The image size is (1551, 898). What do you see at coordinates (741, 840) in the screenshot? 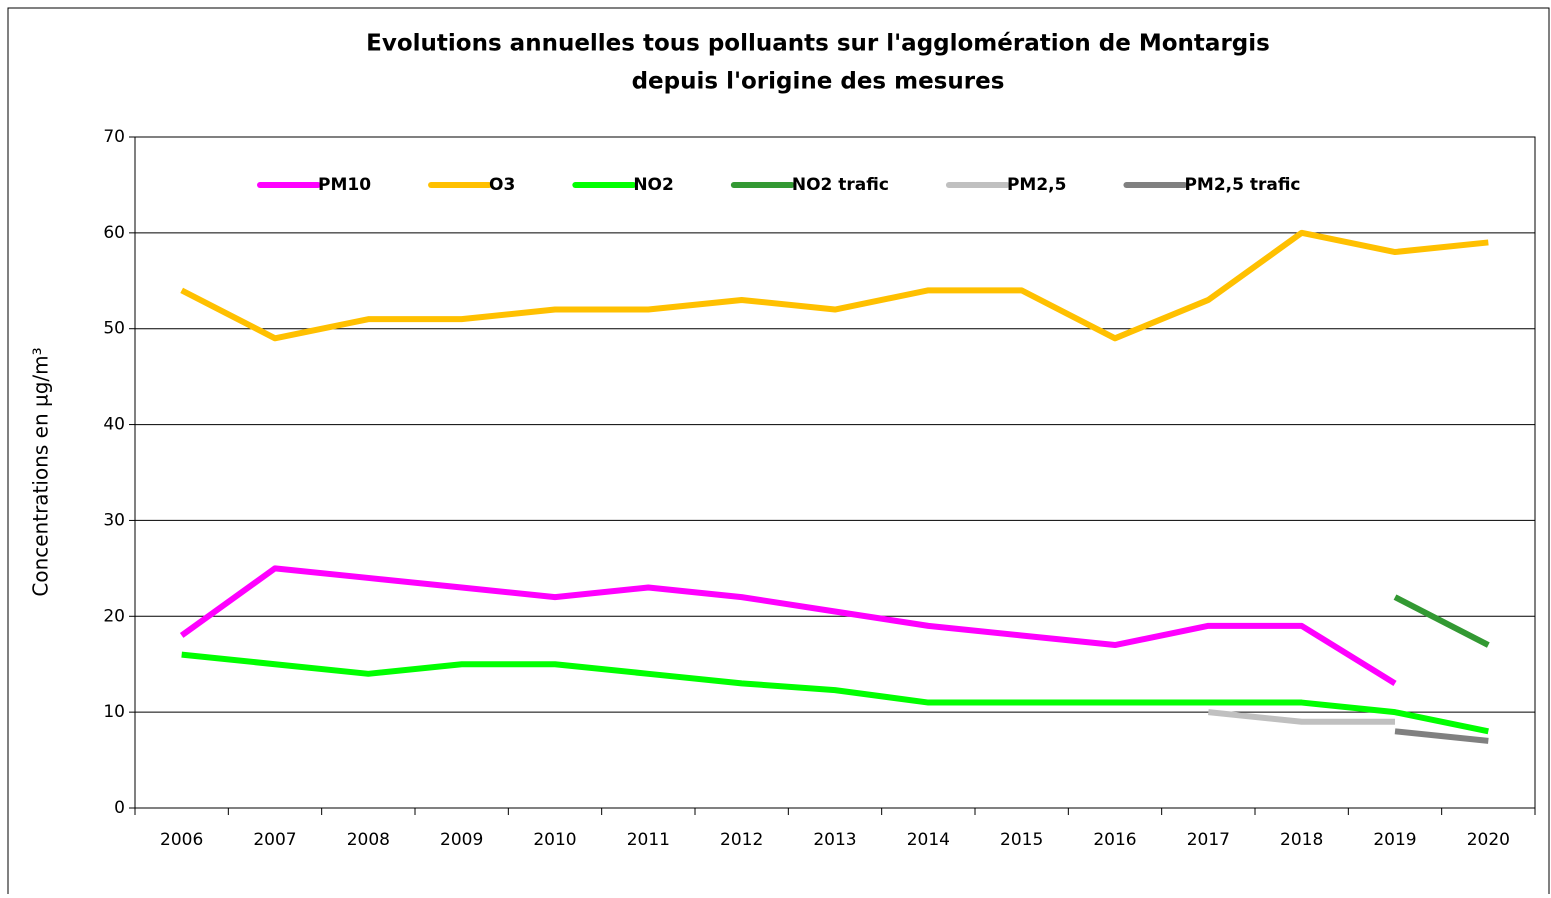
I see `x-tick-label: 2012` at bounding box center [741, 840].